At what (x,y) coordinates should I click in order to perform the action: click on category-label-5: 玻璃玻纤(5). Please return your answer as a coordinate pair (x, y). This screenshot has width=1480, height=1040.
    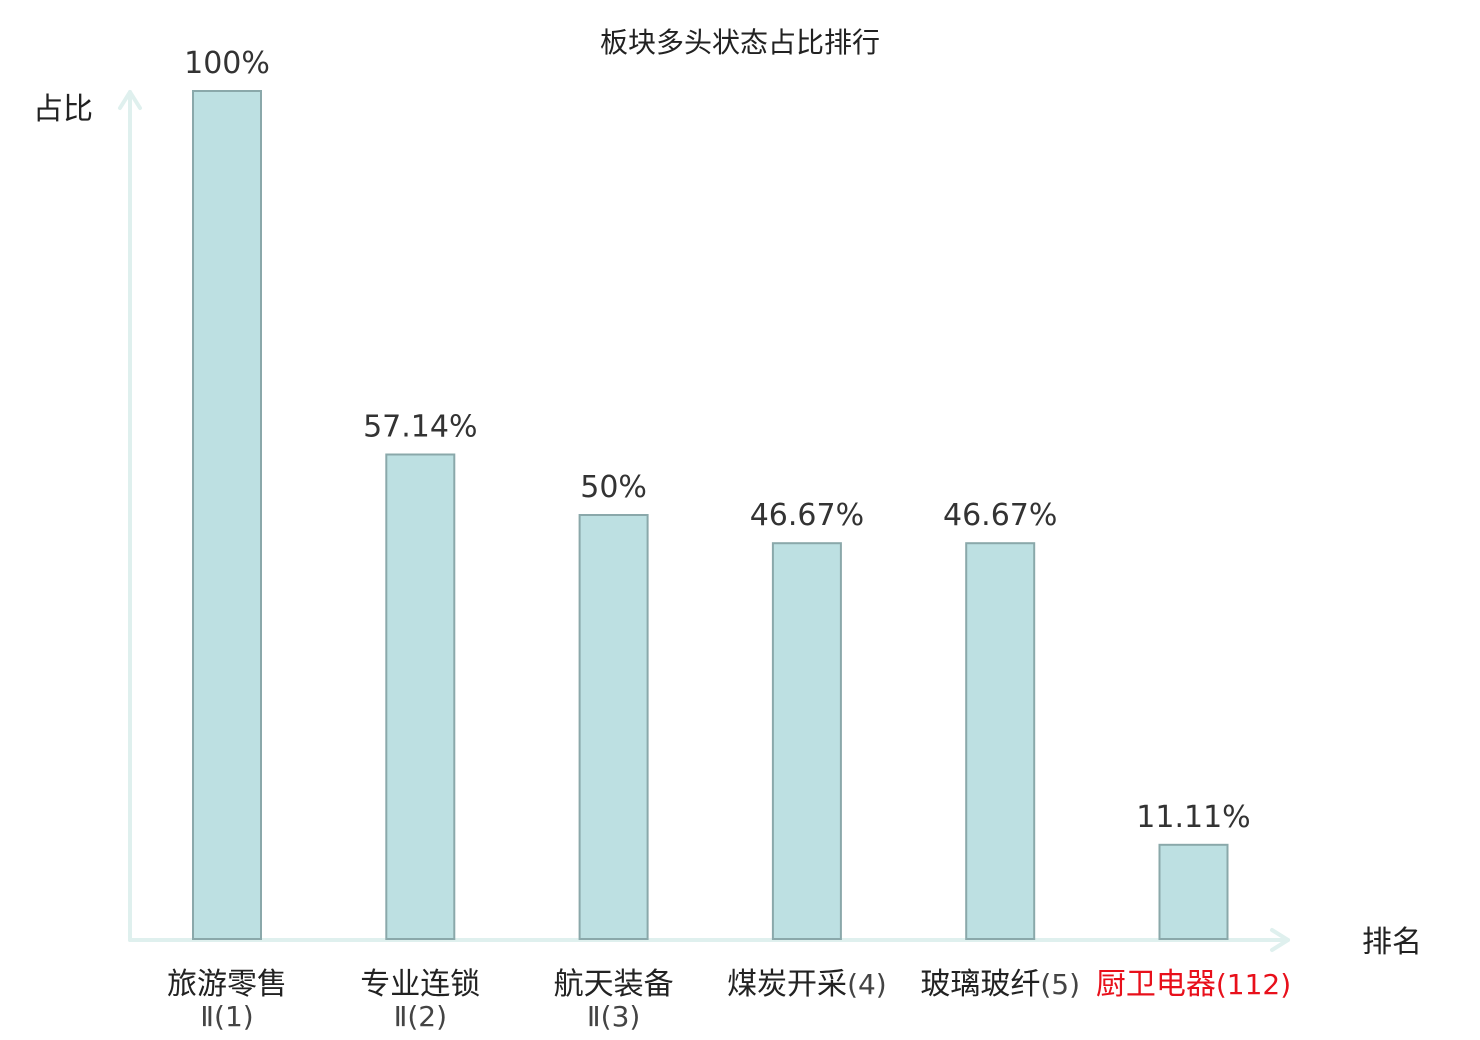
    Looking at the image, I should click on (1000, 984).